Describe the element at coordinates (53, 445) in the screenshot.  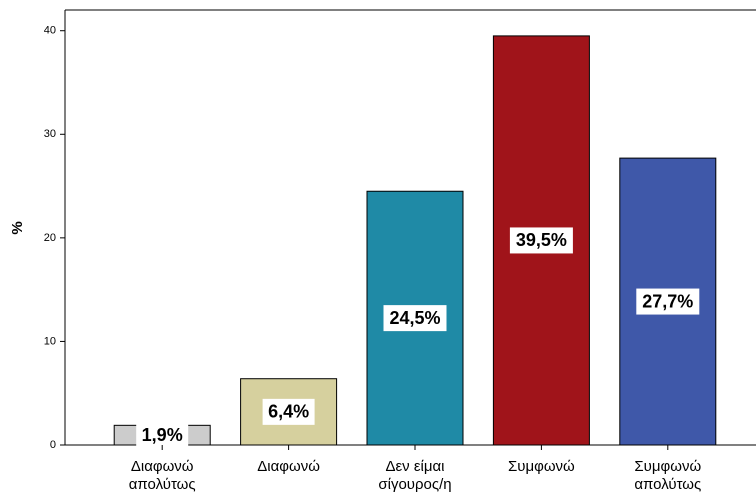
I see `y-tick-label: 0` at that location.